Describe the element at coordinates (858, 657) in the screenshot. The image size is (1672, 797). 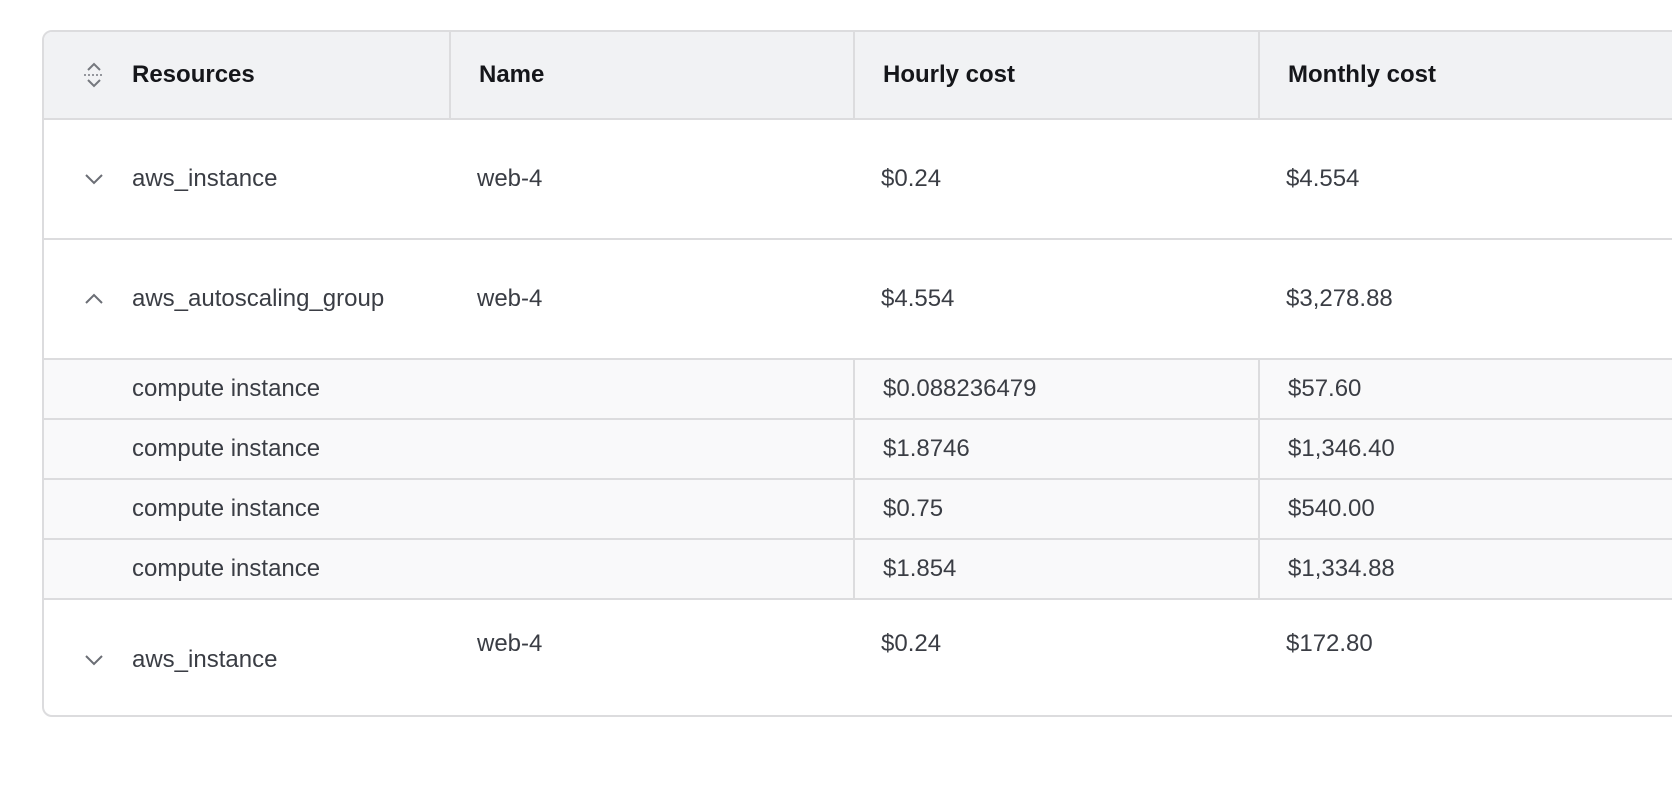
I see `table-row: aws_instance web-4 $0.24 $172.80` at that location.